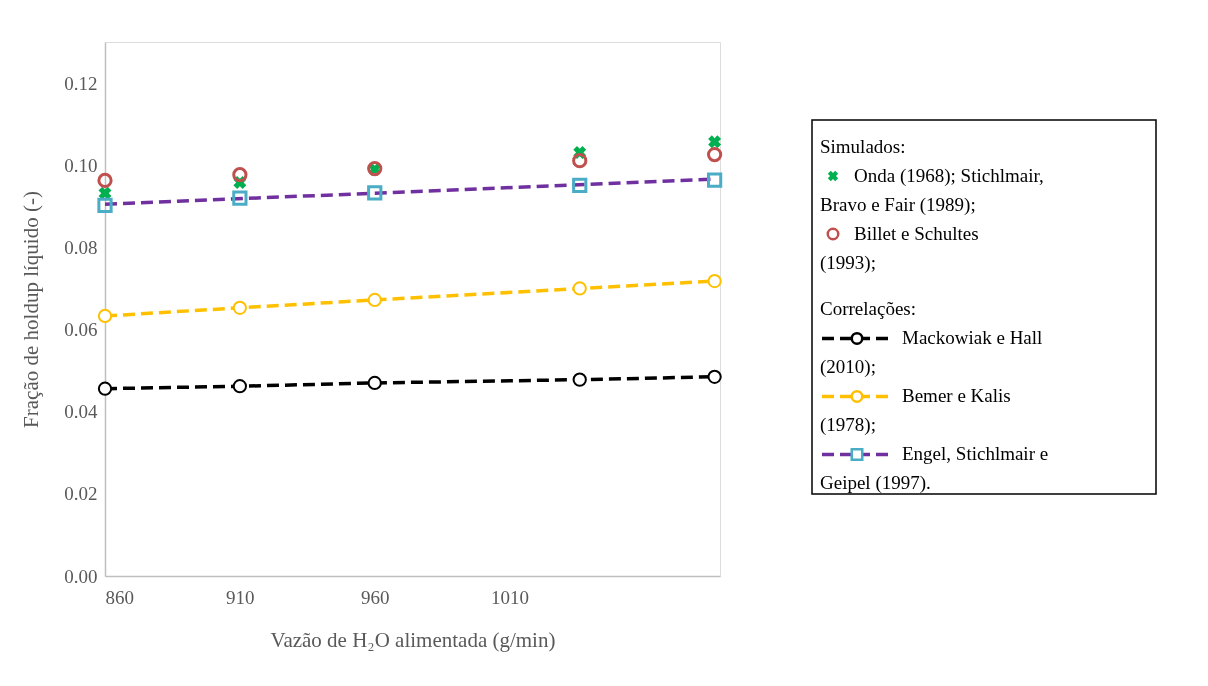 Image resolution: width=1208 pixels, height=686 pixels. I want to click on y-tick-label: 0.02, so click(81, 494).